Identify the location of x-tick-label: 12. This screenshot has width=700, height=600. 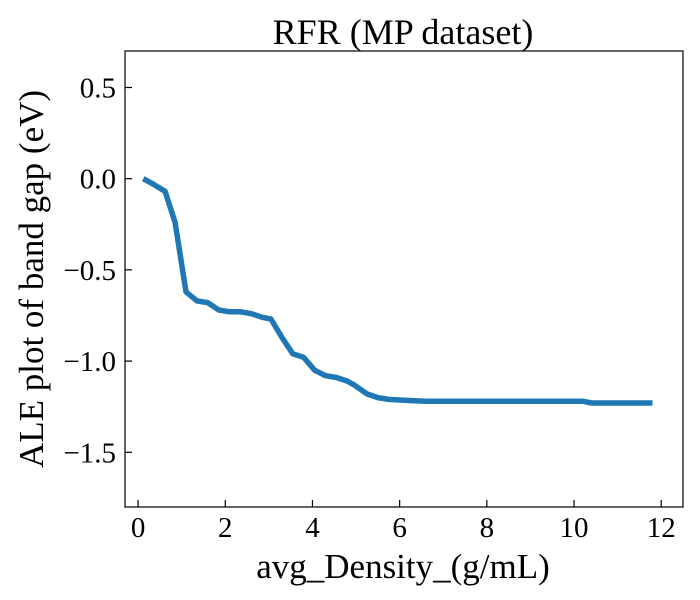
(661, 528).